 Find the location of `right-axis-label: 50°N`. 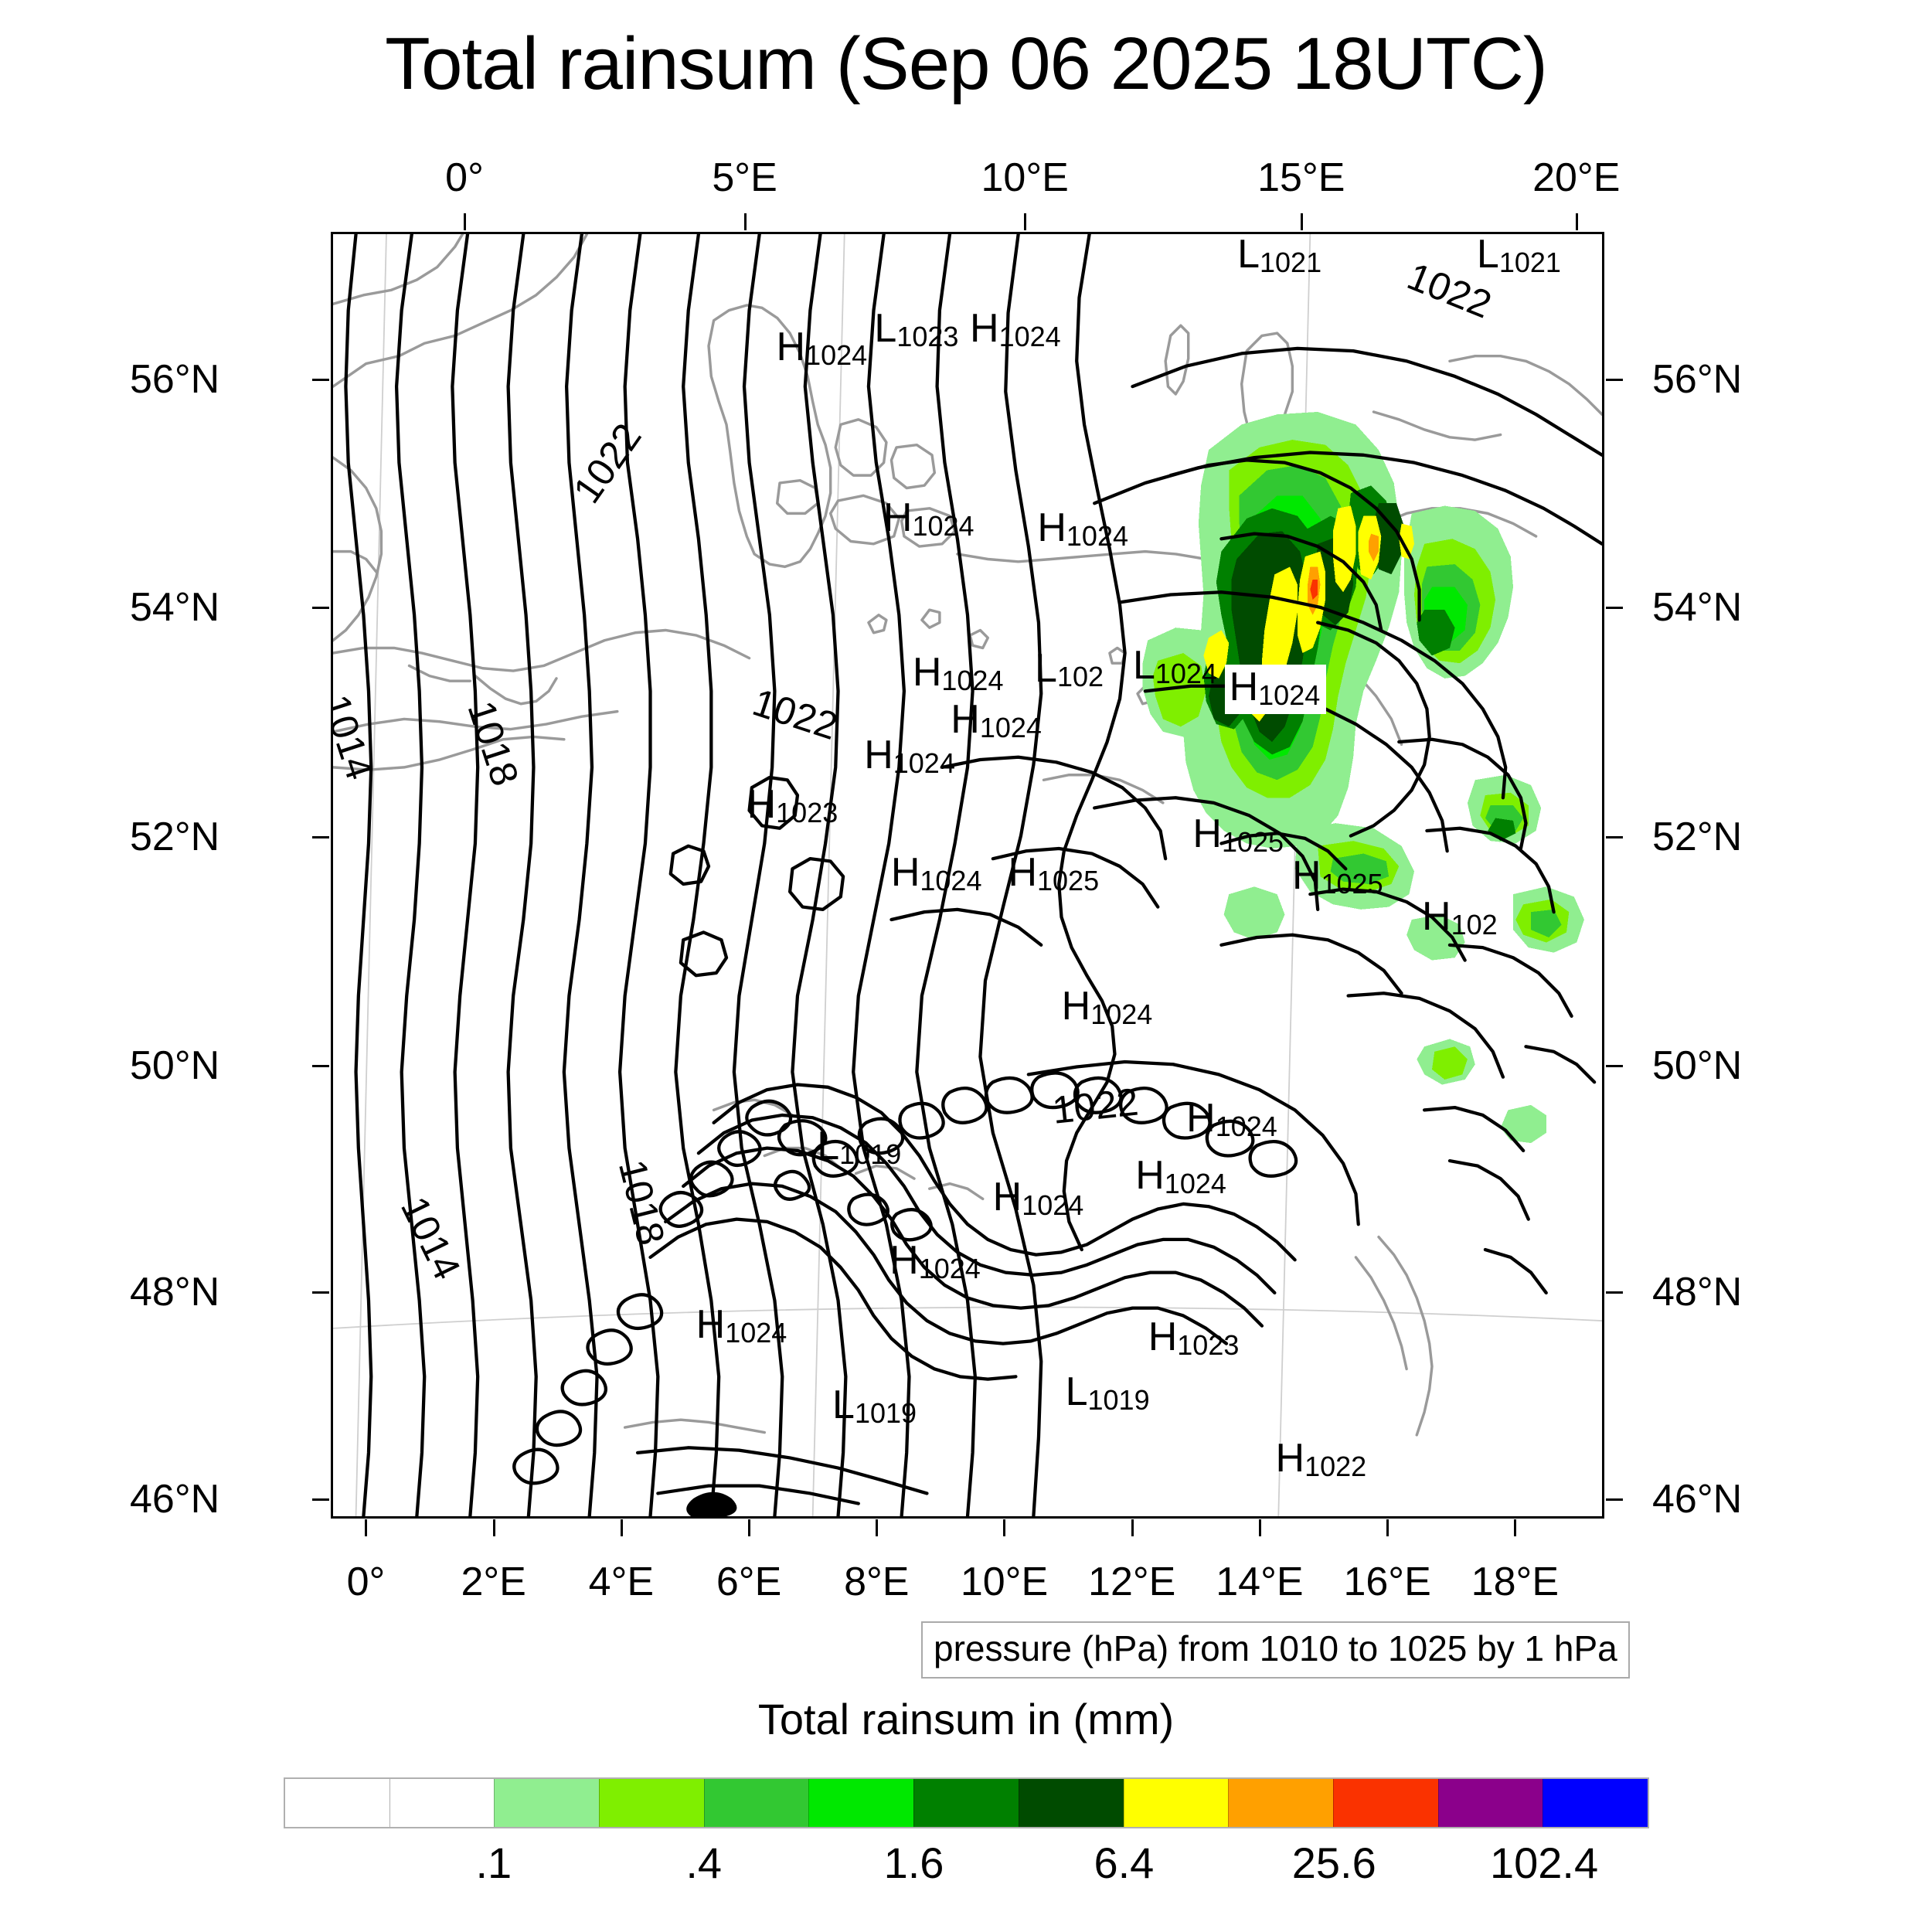

right-axis-label: 50°N is located at coordinates (1698, 1065).